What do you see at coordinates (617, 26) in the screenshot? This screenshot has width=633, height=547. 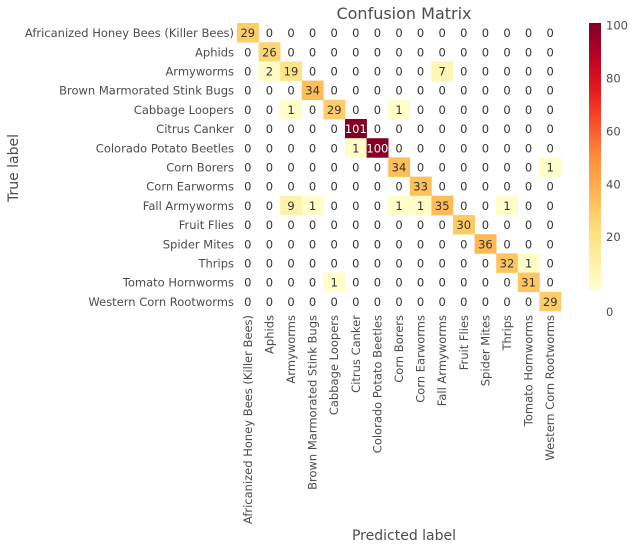 I see `colorbar-tick-label: 100` at bounding box center [617, 26].